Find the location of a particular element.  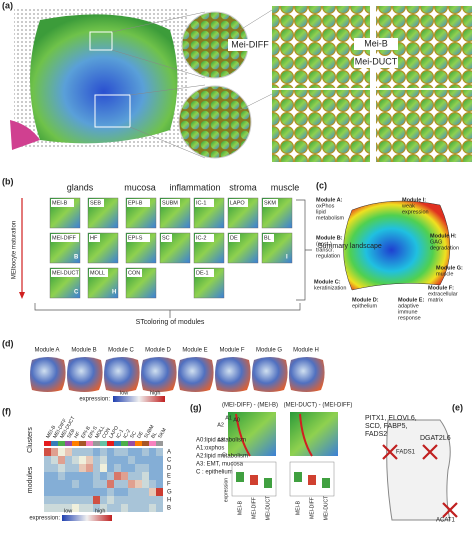

module-name: Module E: is located at coordinates (411, 300).